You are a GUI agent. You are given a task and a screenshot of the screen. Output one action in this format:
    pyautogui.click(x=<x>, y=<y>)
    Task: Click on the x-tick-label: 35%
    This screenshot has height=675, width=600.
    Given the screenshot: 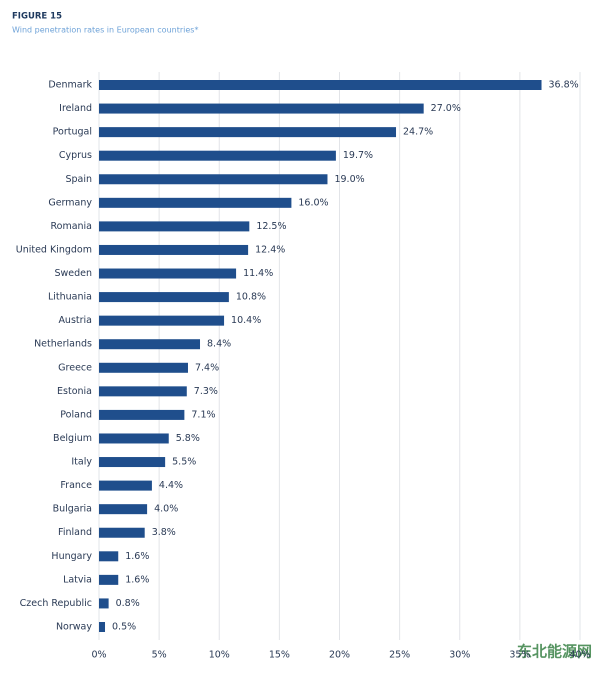 What is the action you would take?
    pyautogui.click(x=519, y=655)
    